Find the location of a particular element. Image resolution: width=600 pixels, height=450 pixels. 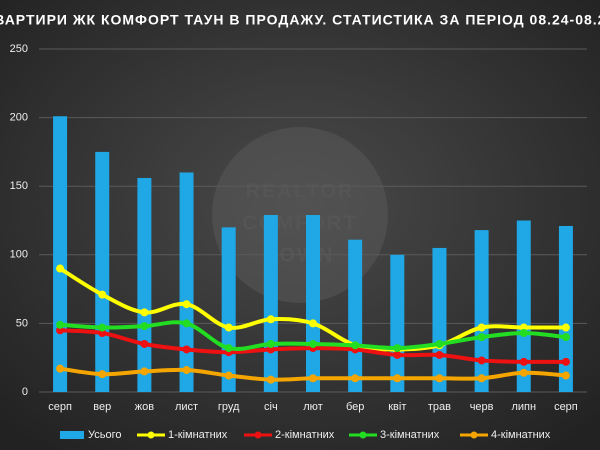

y-tick-label: 0 is located at coordinates (25, 392).